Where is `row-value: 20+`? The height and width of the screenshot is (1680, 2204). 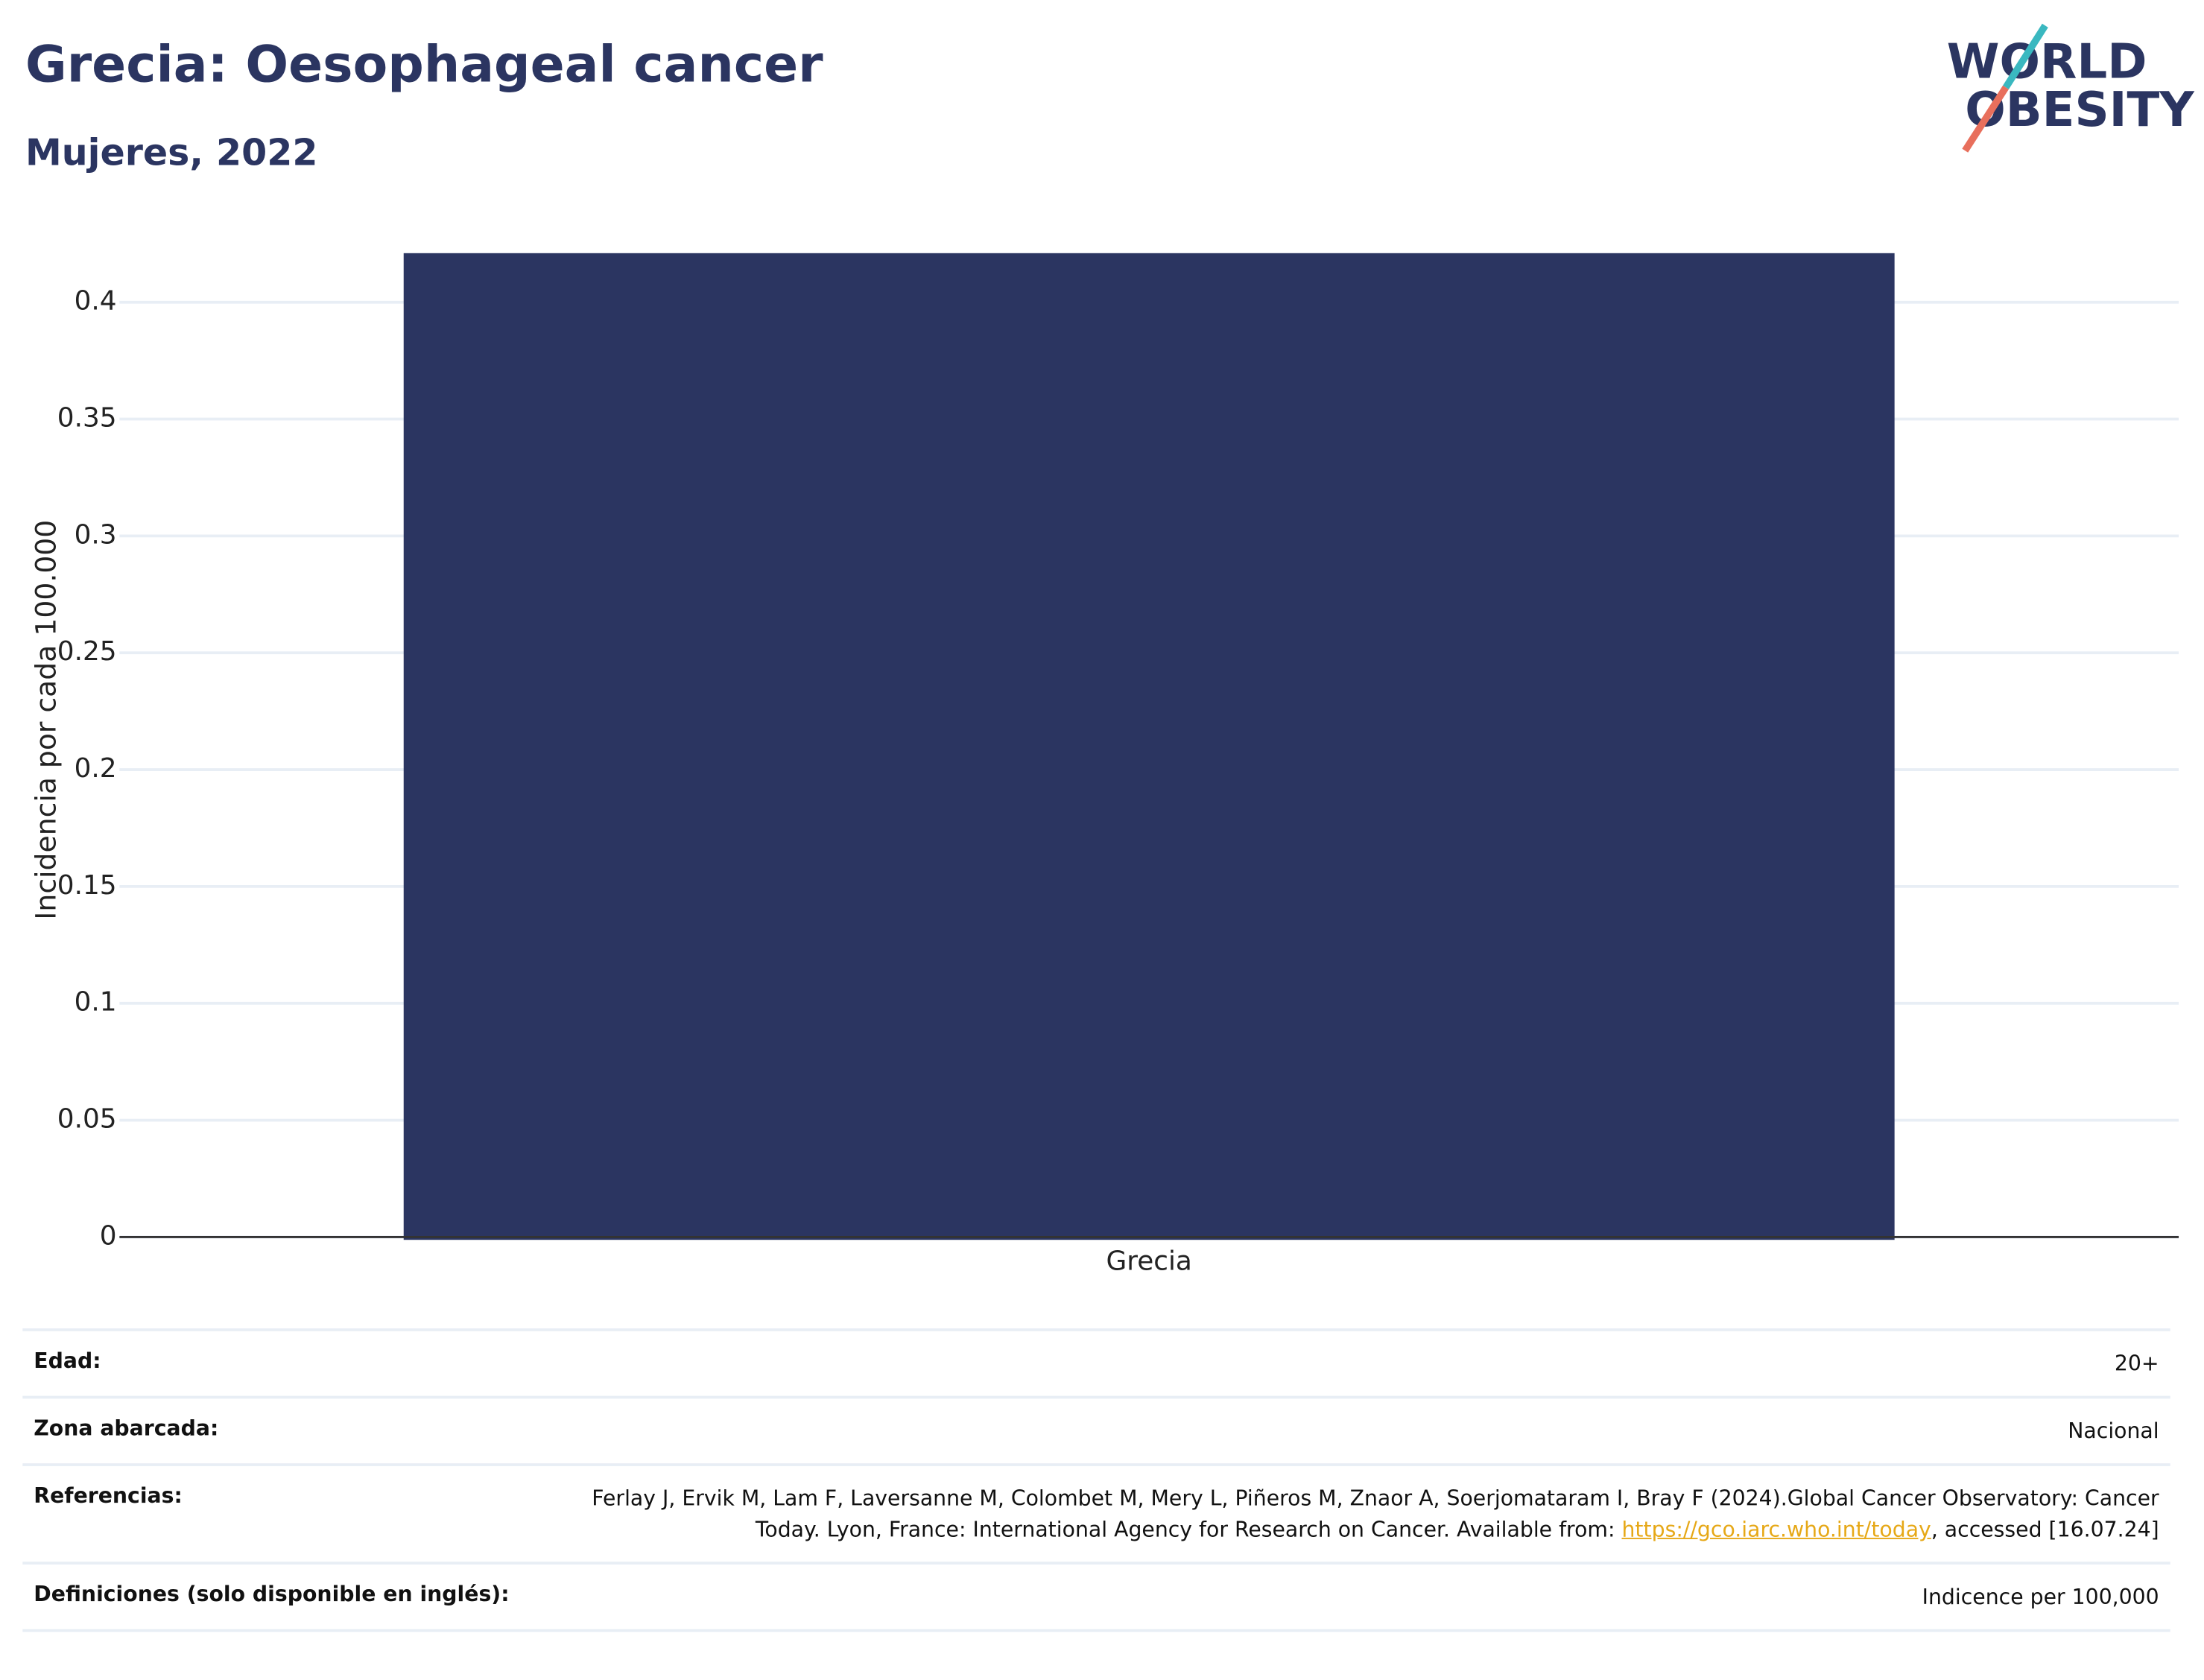
row-value: 20+ is located at coordinates (2137, 1363).